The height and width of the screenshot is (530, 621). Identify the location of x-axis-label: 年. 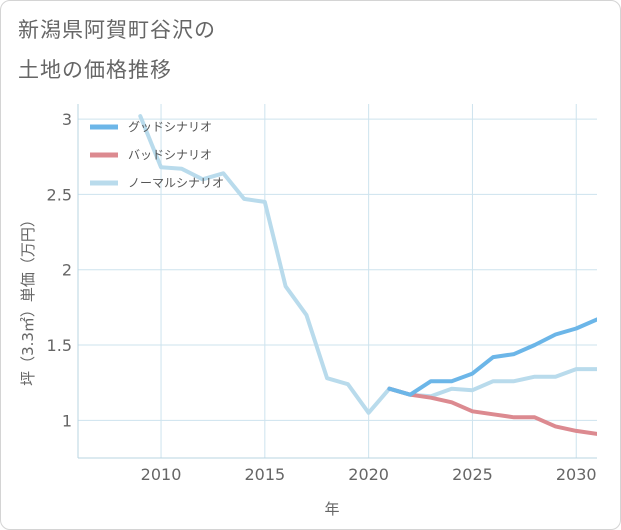
(331, 509).